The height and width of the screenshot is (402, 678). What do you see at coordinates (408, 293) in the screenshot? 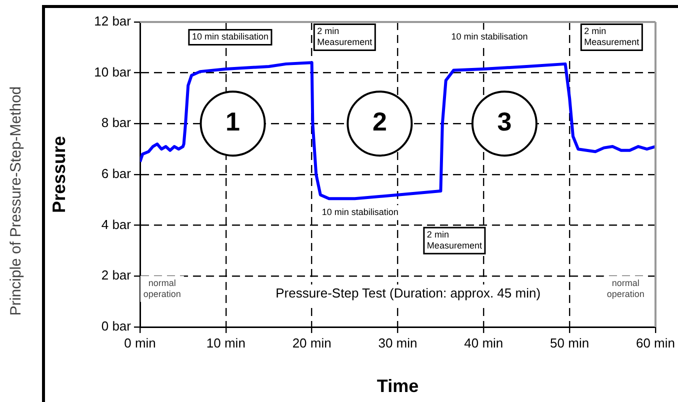
I see `annotation: Pressure-Step Test (Duration: approx. 45 min)` at bounding box center [408, 293].